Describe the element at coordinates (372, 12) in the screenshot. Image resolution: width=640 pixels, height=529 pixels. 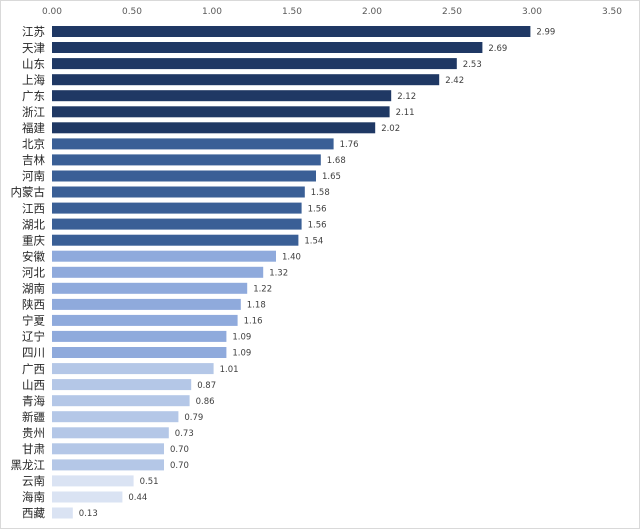
I see `x-tick-label: 2.00` at that location.